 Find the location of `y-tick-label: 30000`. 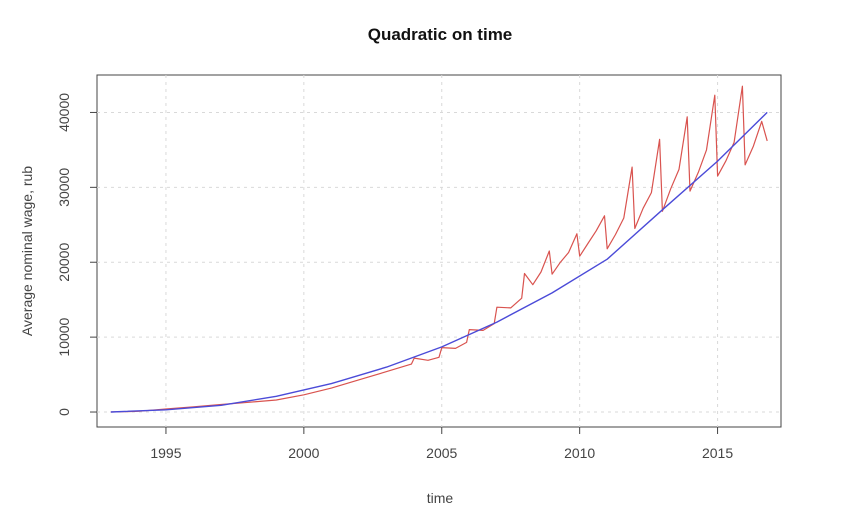

y-tick-label: 30000 is located at coordinates (64, 187).